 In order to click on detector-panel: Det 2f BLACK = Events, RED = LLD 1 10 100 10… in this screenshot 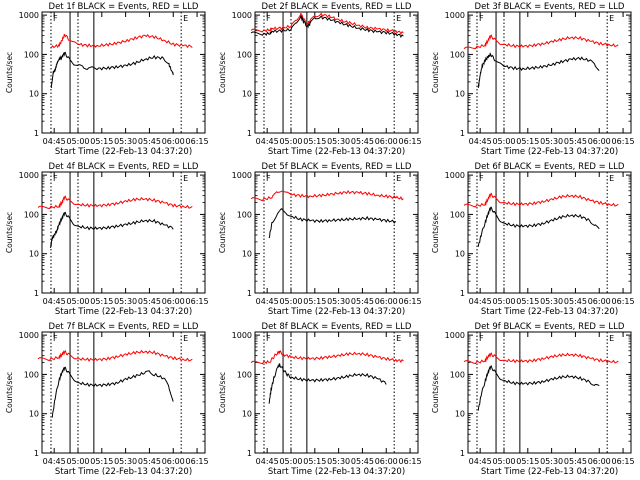, I will do `click(320, 79)`.